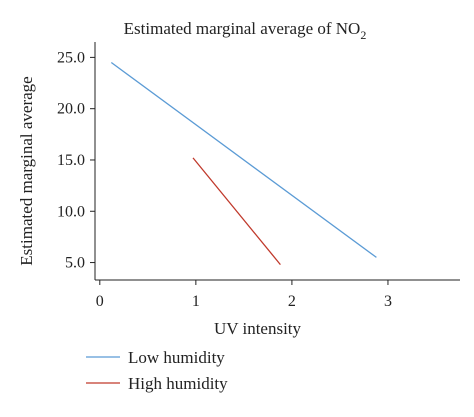 The height and width of the screenshot is (417, 474). Describe the element at coordinates (75, 263) in the screenshot. I see `y-tick-label-0: 5.0` at that location.